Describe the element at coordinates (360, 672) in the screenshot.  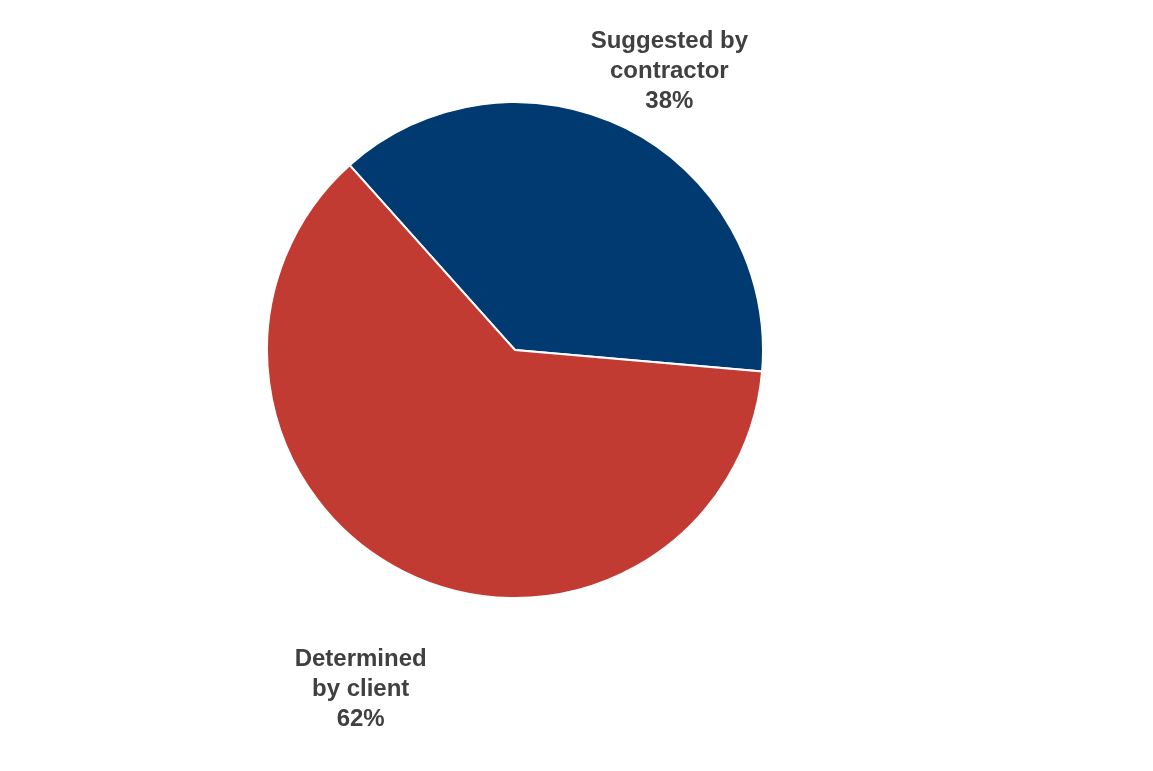
I see `slice-label: Determined by client` at that location.